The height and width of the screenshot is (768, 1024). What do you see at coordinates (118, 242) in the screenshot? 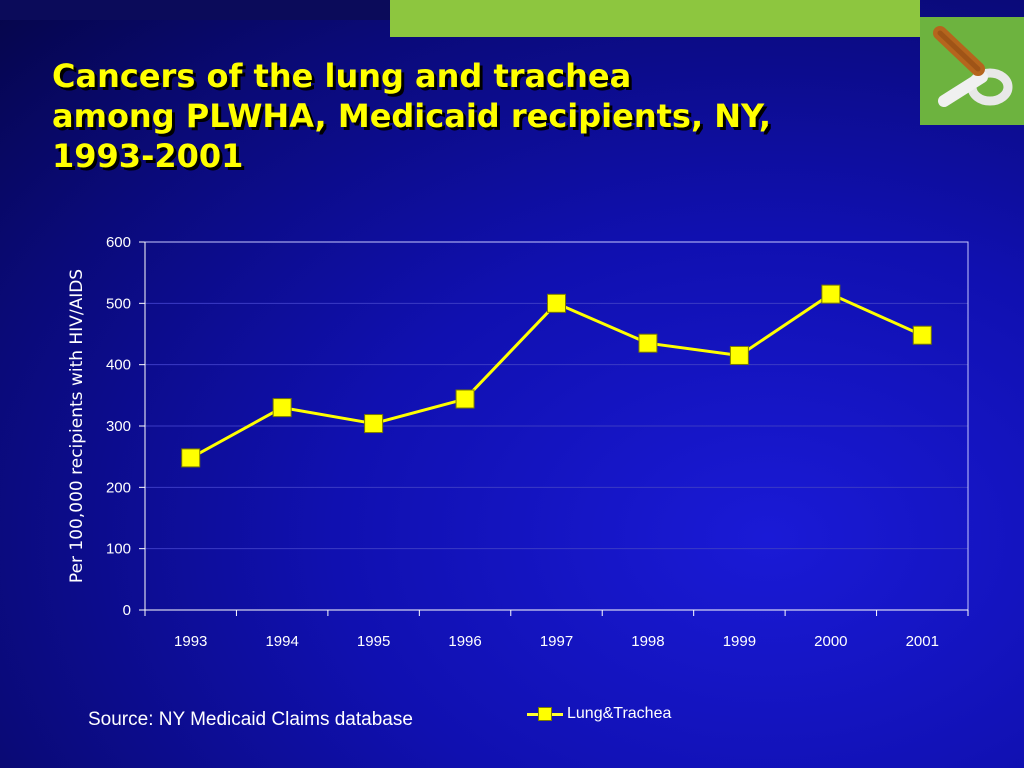
I see `y-tick-label: 600` at bounding box center [118, 242].